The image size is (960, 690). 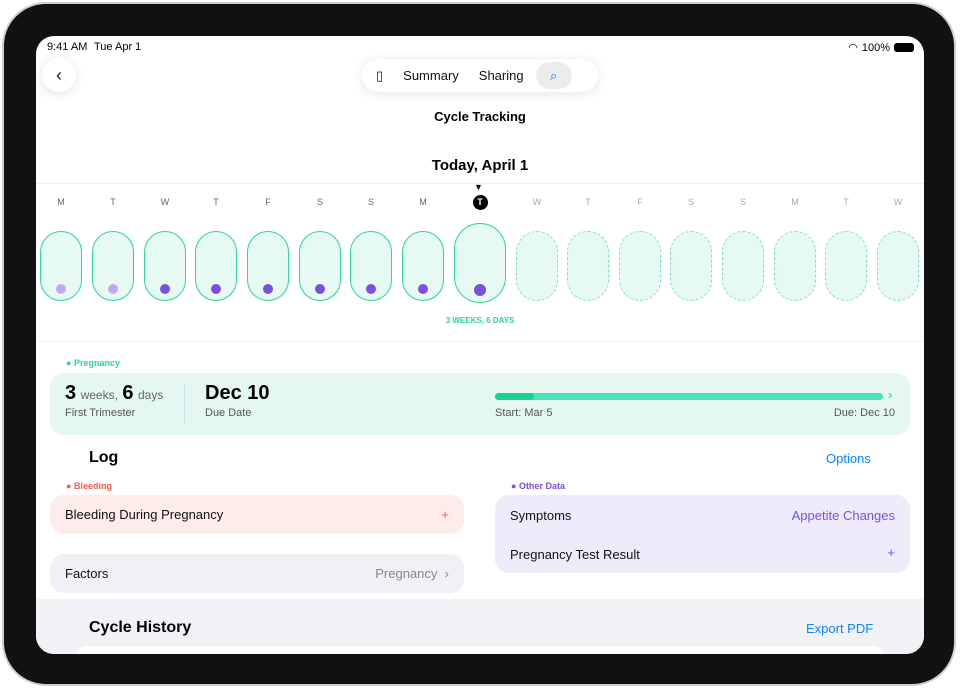 What do you see at coordinates (87, 573) in the screenshot?
I see `factors-label: Factors` at bounding box center [87, 573].